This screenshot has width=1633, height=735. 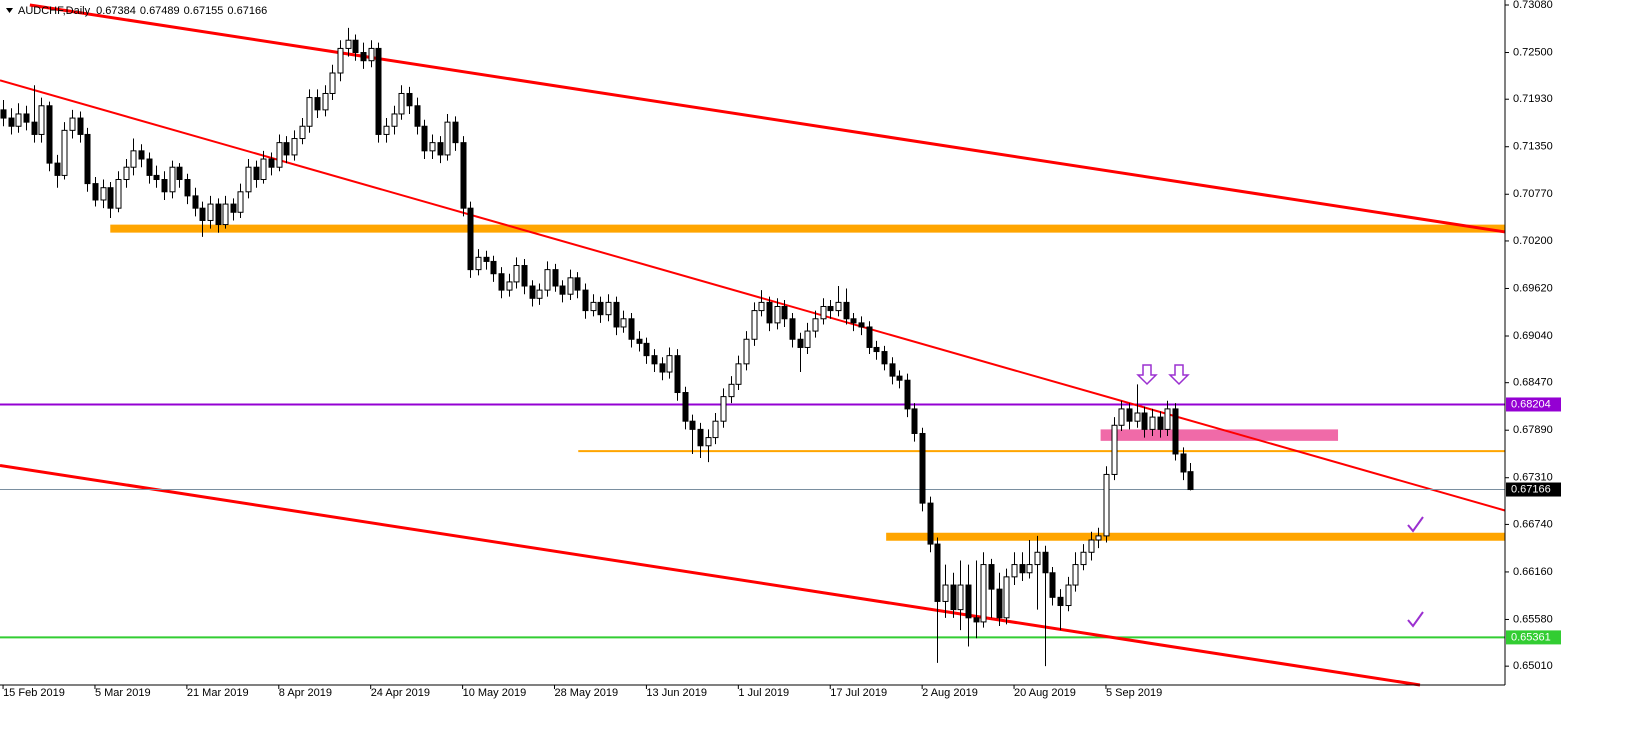 I want to click on y-tick-label: 0.69040, so click(x=1533, y=336).